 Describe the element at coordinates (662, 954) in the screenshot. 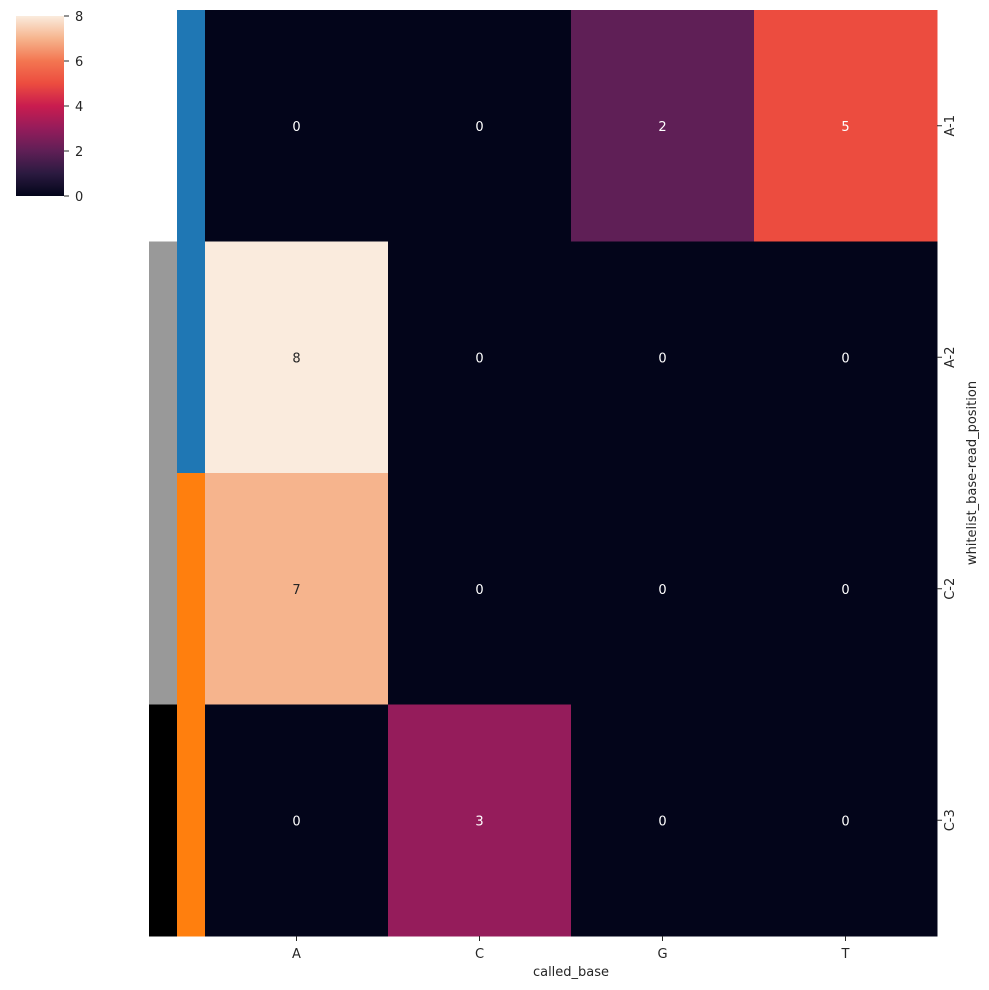

I see `x-tick-label: G` at that location.